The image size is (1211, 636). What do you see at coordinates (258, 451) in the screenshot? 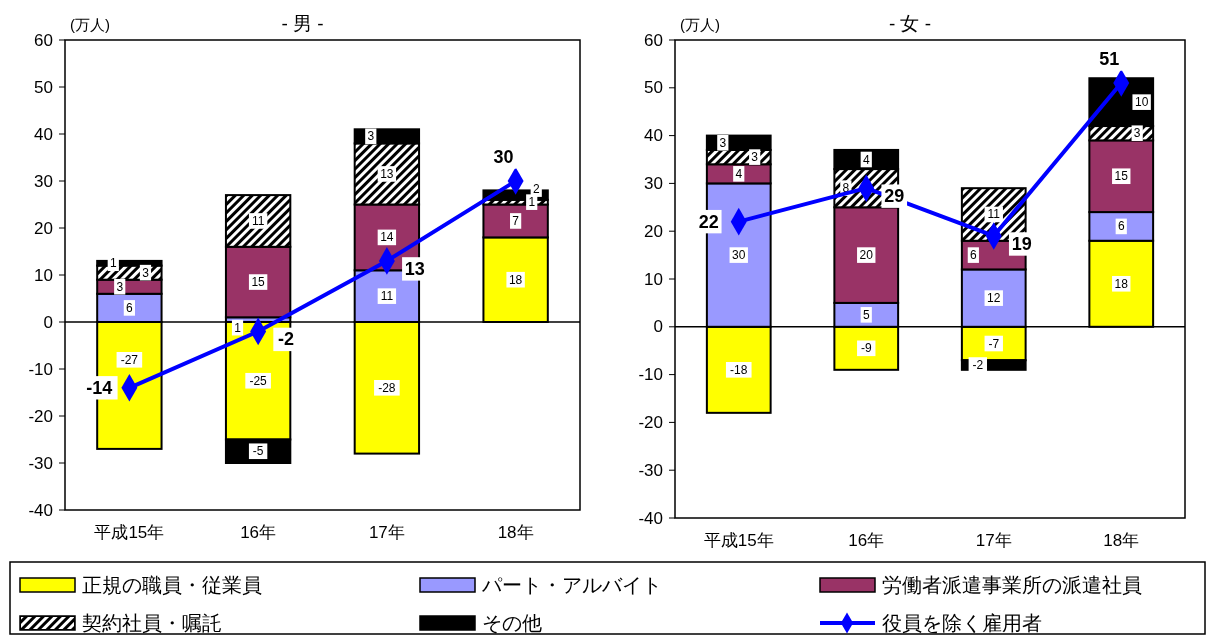
I see `data-label: -5` at bounding box center [258, 451].